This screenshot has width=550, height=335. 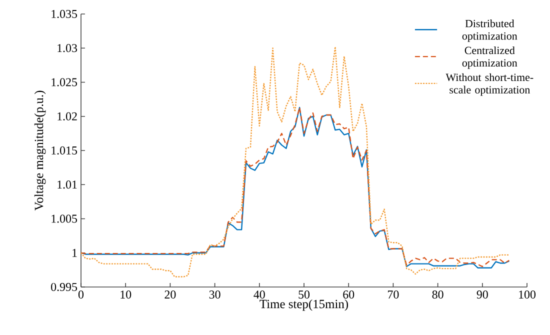 What do you see at coordinates (438, 294) in the screenshot?
I see `x-tick-label: 80` at bounding box center [438, 294].